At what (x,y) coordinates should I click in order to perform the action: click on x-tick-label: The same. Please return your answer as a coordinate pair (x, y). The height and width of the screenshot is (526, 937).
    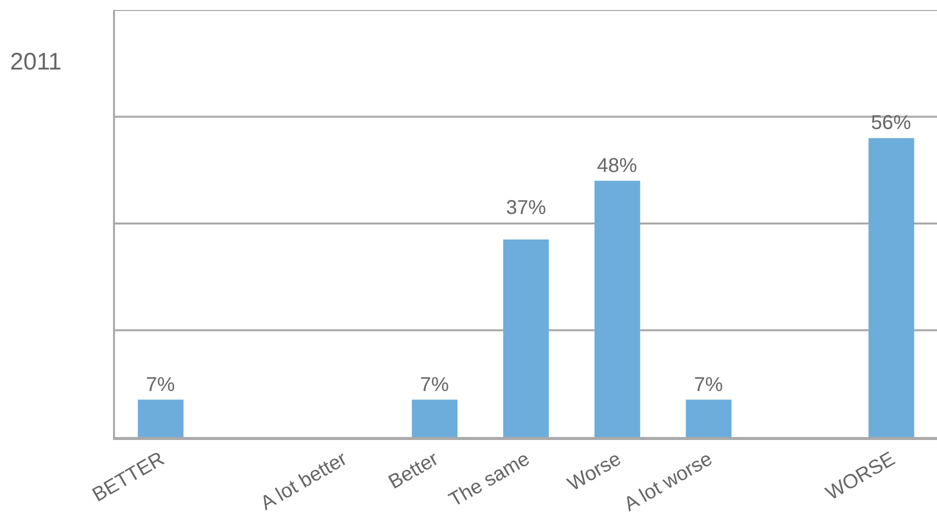
    Looking at the image, I should click on (489, 480).